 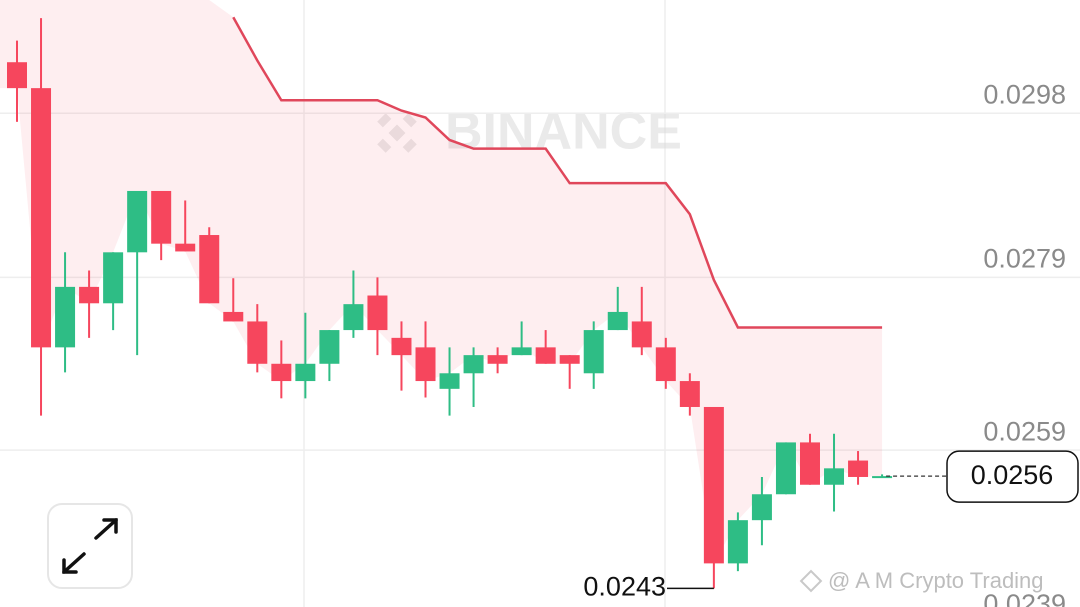 I want to click on watermark: BINANCE, so click(x=529, y=132).